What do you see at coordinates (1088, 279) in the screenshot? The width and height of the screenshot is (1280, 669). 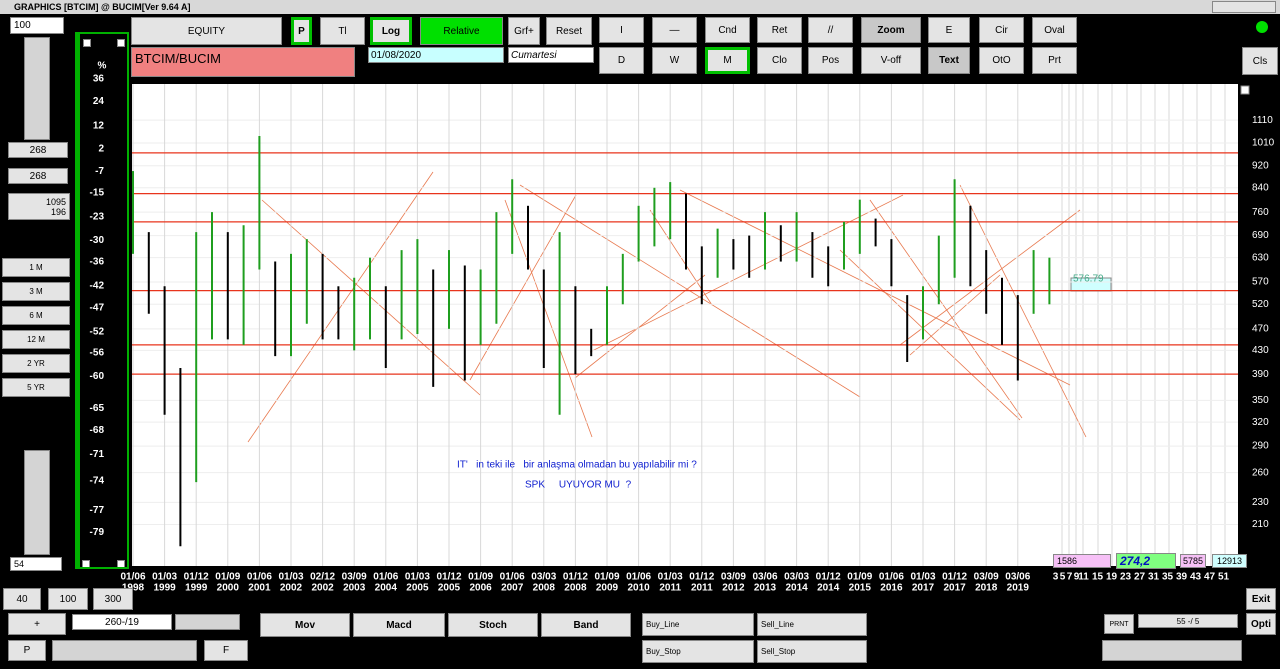 I see `last-price: 576.79` at bounding box center [1088, 279].